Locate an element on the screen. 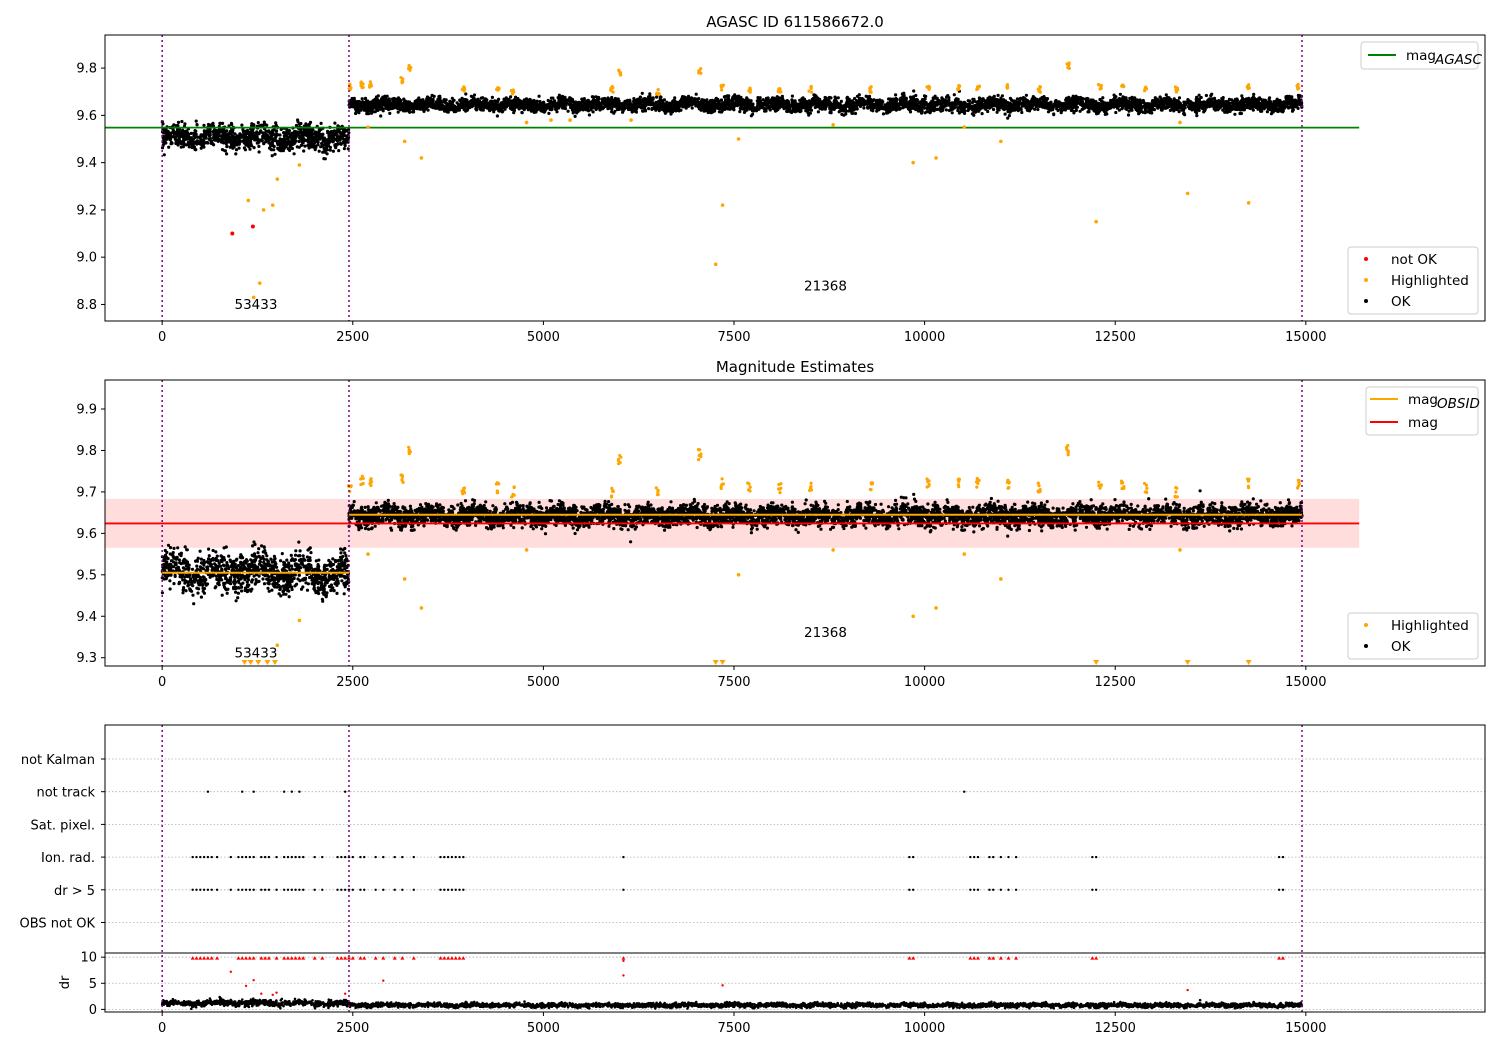  flag-category-label: not Kalman is located at coordinates (58, 760).